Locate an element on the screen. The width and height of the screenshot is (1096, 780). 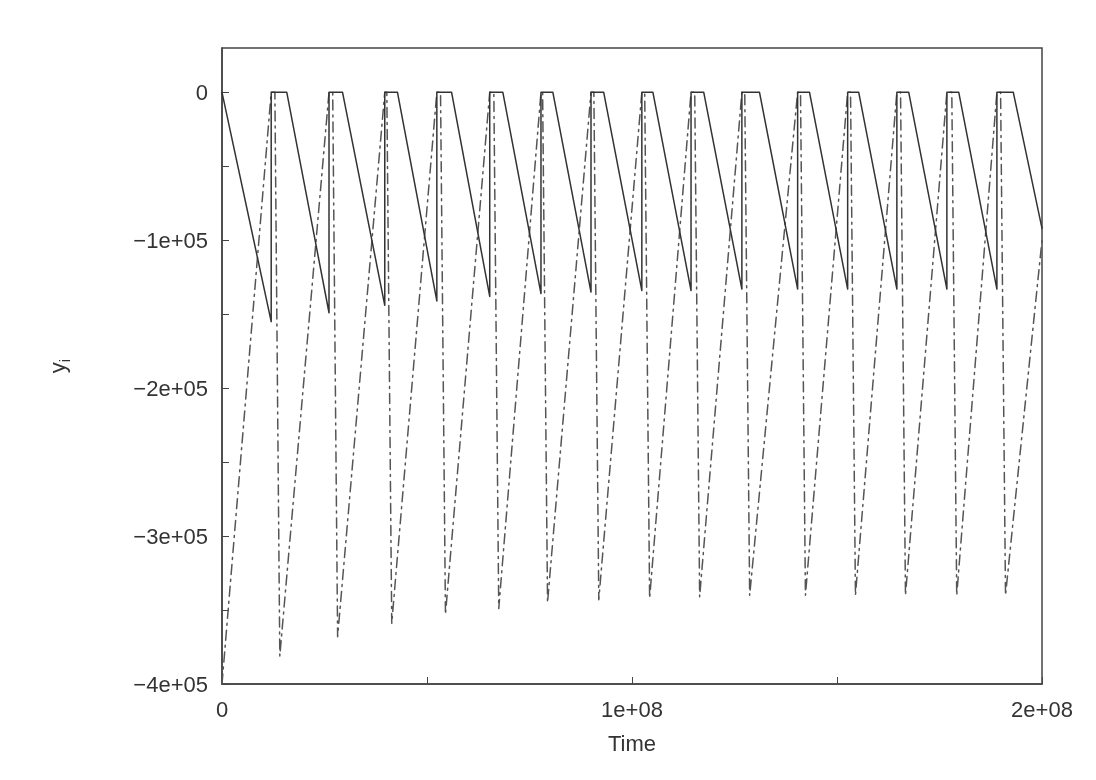
y-tick-label: −3e+05 is located at coordinates (170, 536).